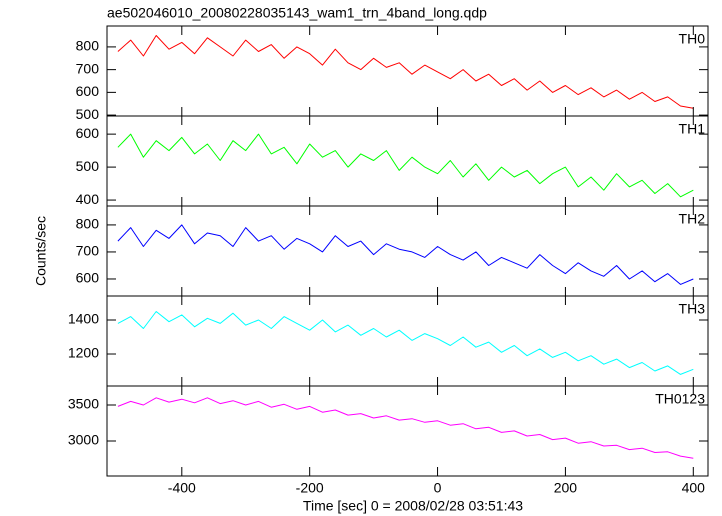  I want to click on x-tick-label: -200, so click(310, 488).